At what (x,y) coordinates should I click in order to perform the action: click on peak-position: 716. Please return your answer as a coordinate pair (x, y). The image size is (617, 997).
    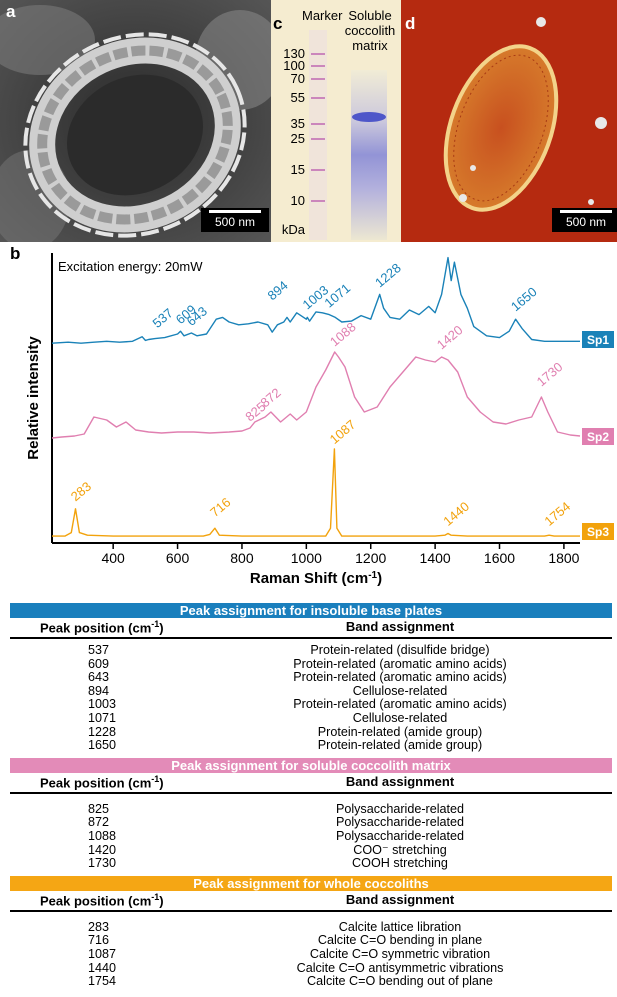
    Looking at the image, I should click on (99, 940).